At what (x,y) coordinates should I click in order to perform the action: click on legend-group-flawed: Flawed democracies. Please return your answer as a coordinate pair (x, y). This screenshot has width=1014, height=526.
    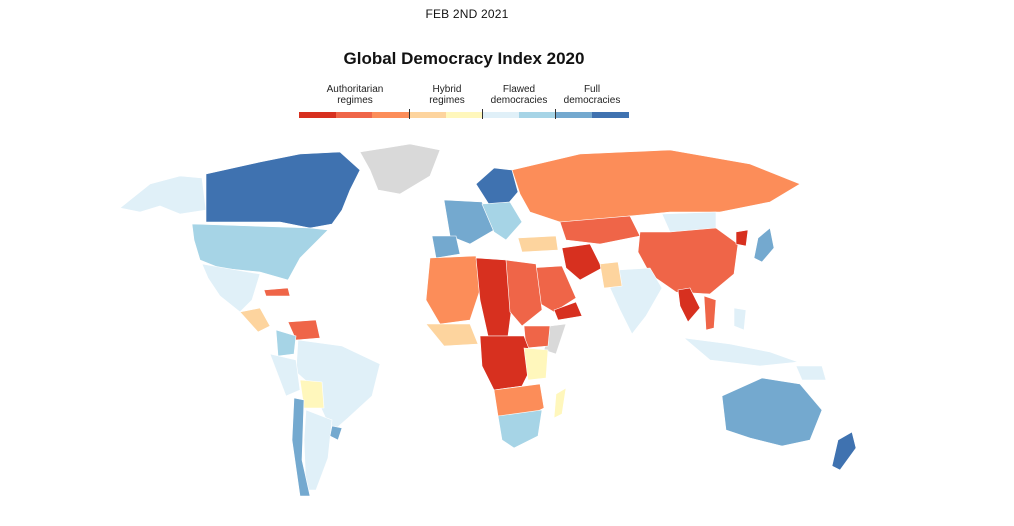
    Looking at the image, I should click on (519, 95).